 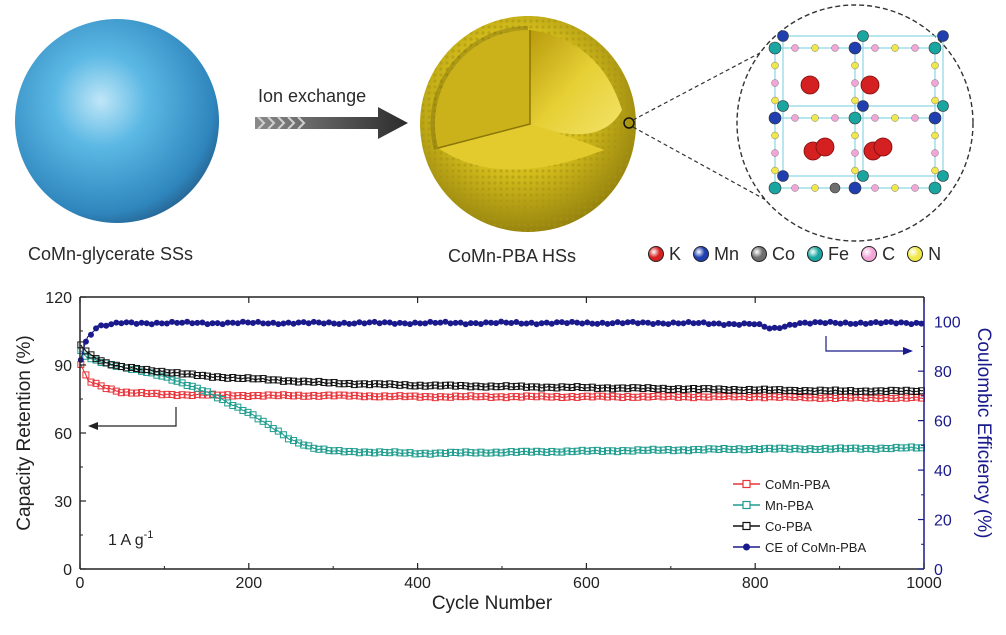 I want to click on zoom-connector, so click(x=798, y=123).